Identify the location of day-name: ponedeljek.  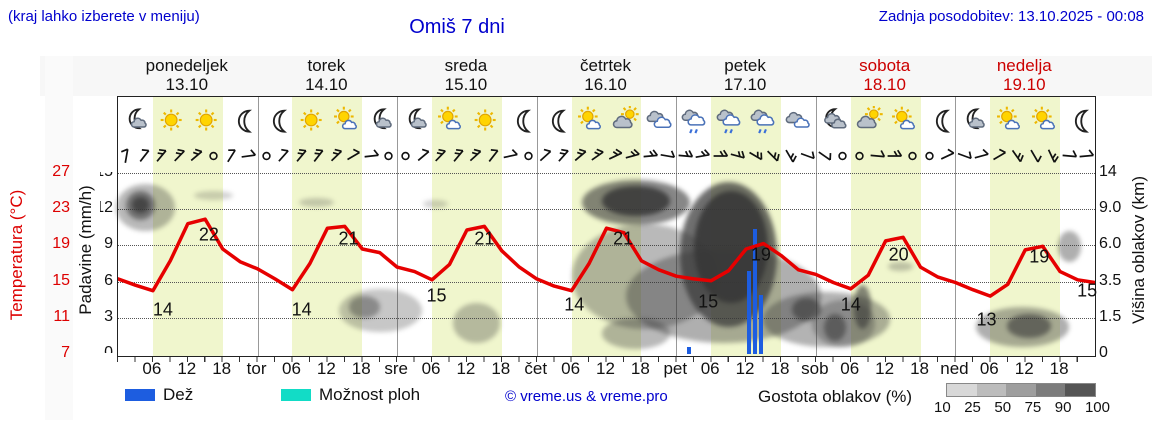
(186, 65).